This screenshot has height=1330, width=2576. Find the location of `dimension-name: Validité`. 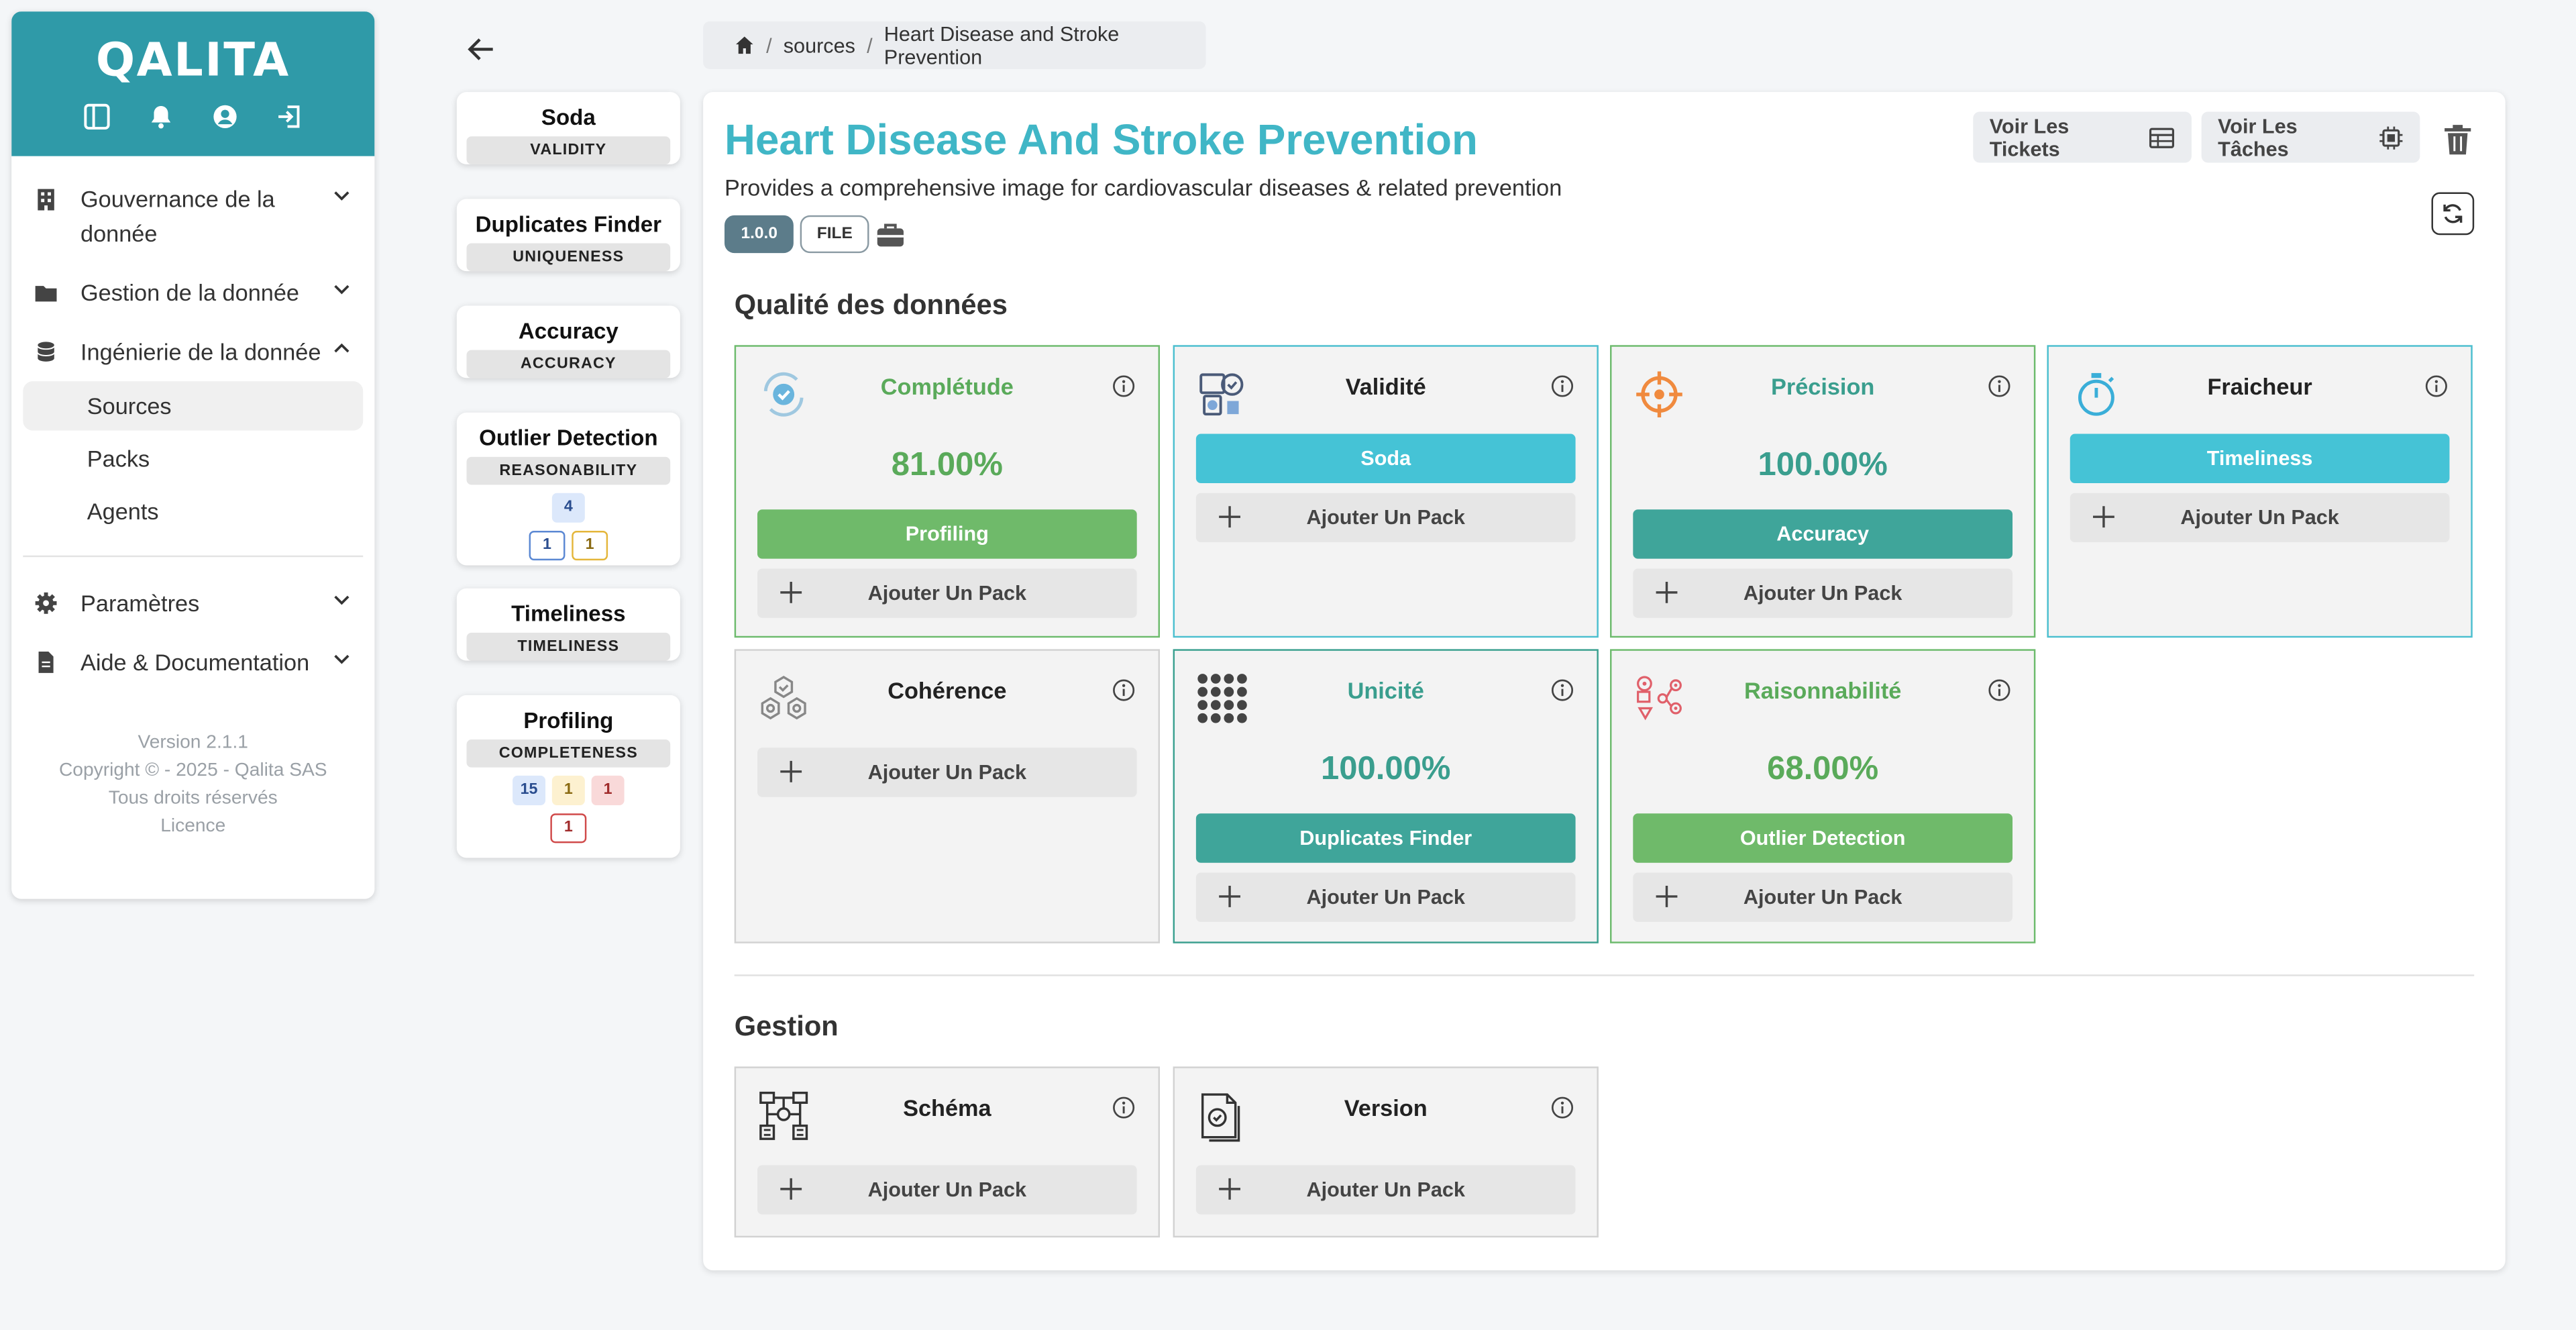

dimension-name: Validité is located at coordinates (1385, 386).